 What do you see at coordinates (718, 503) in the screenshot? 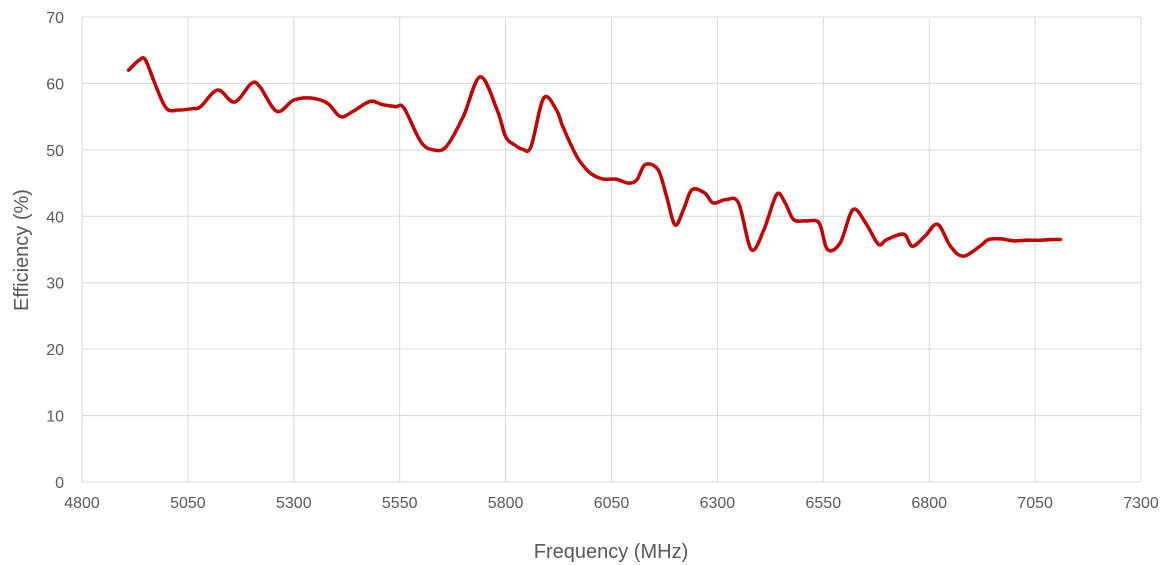
I see `x-tick-label: 6300` at bounding box center [718, 503].